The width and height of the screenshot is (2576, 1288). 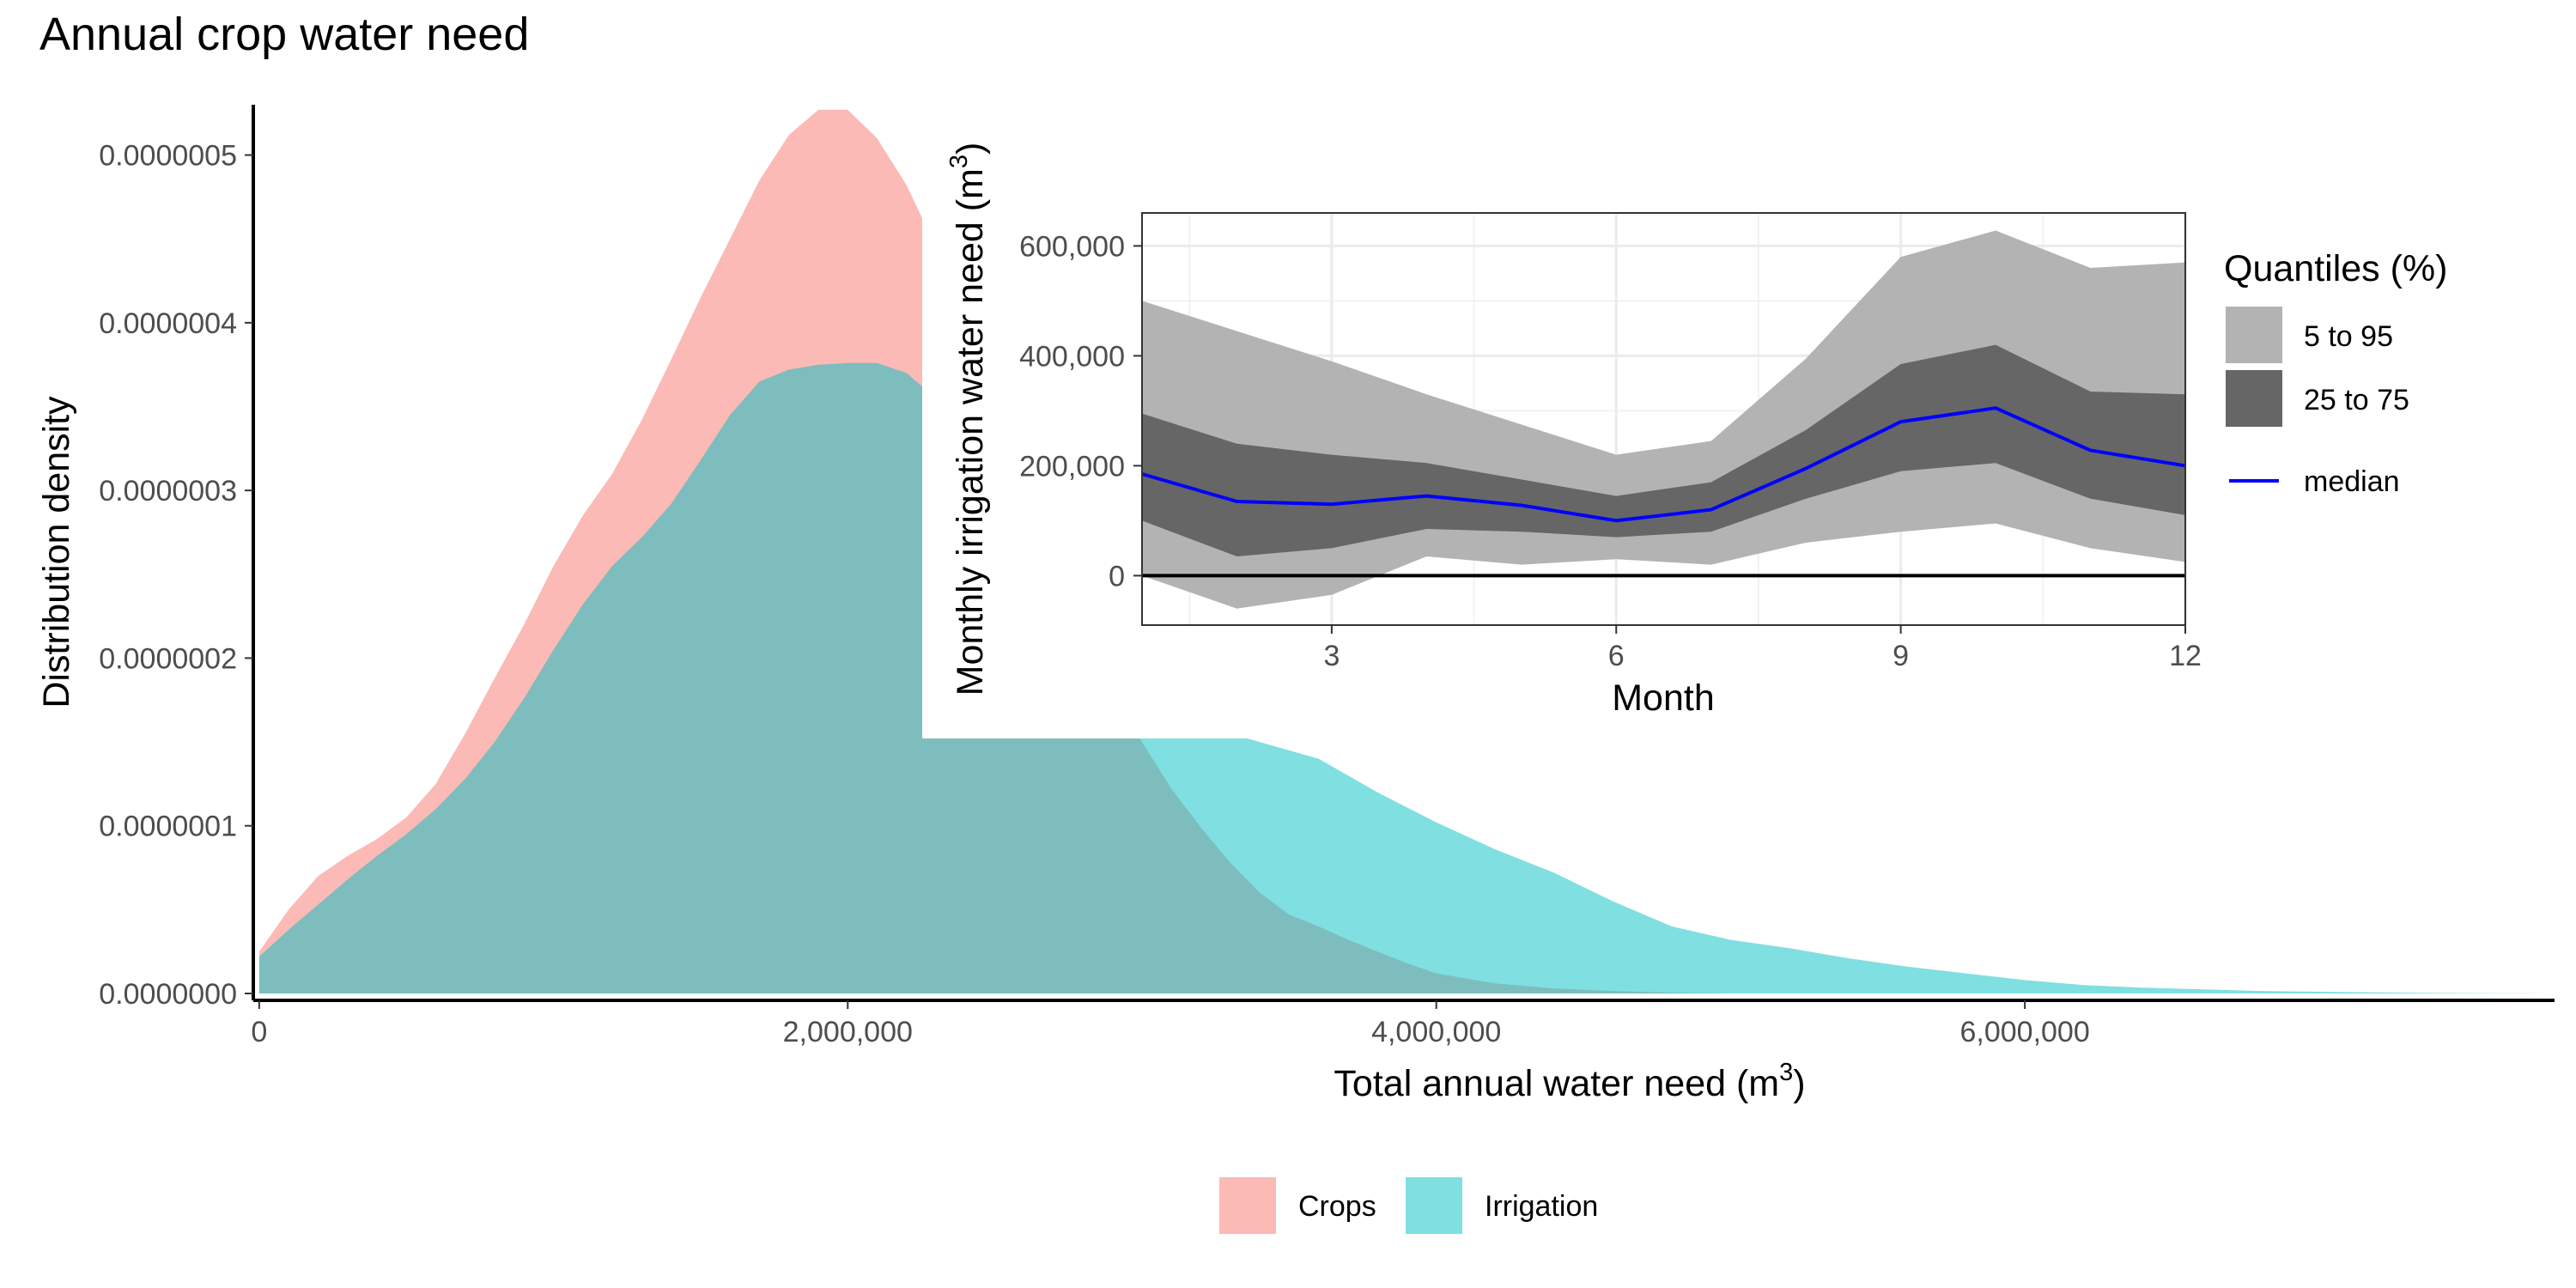 I want to click on main-y-tick-label: 0.0000005, so click(x=168, y=156).